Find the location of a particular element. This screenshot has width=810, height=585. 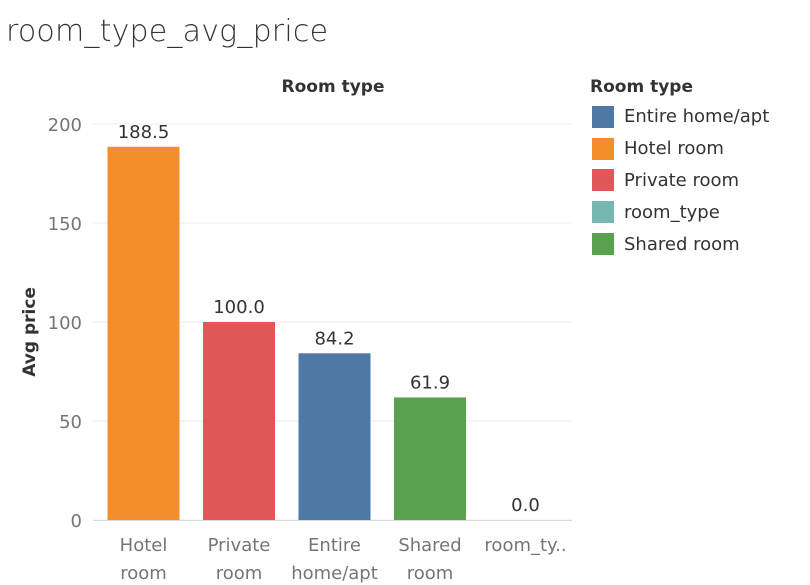

chart-title: room_type_avg_price is located at coordinates (167, 31).